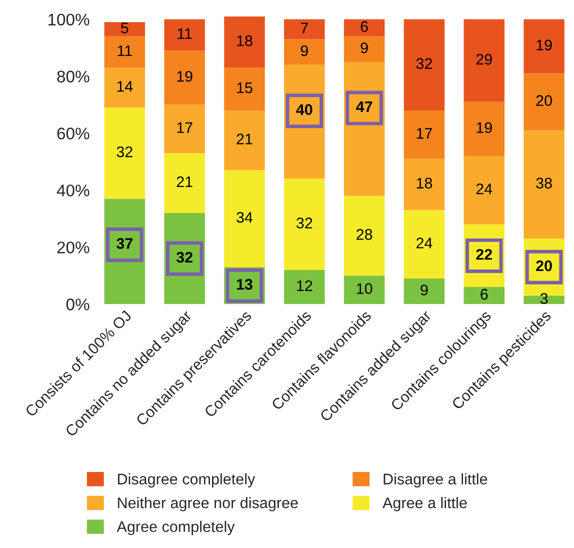 The image size is (574, 548). What do you see at coordinates (69, 20) in the screenshot?
I see `y-tick-label: 100%` at bounding box center [69, 20].